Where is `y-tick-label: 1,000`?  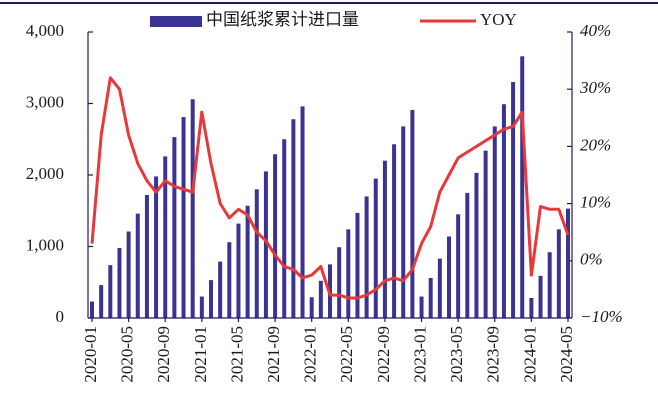 y-tick-label: 1,000 is located at coordinates (45, 244).